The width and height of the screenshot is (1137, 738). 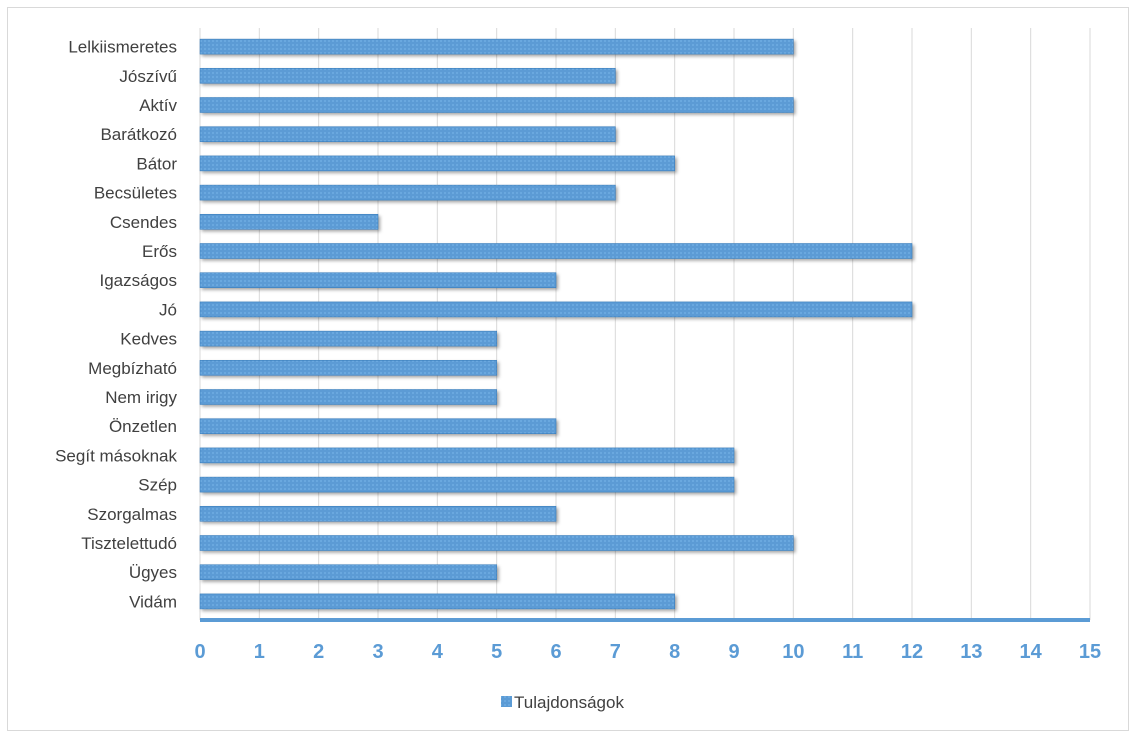 What do you see at coordinates (168, 309) in the screenshot?
I see `category-label: Jó` at bounding box center [168, 309].